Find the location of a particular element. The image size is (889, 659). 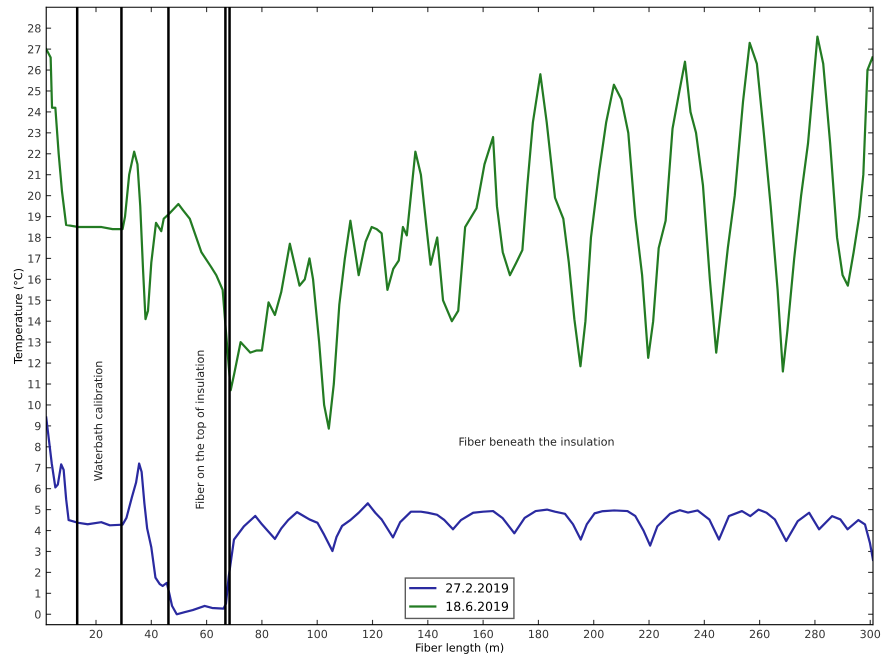

x-tick-label: 300 is located at coordinates (870, 634).